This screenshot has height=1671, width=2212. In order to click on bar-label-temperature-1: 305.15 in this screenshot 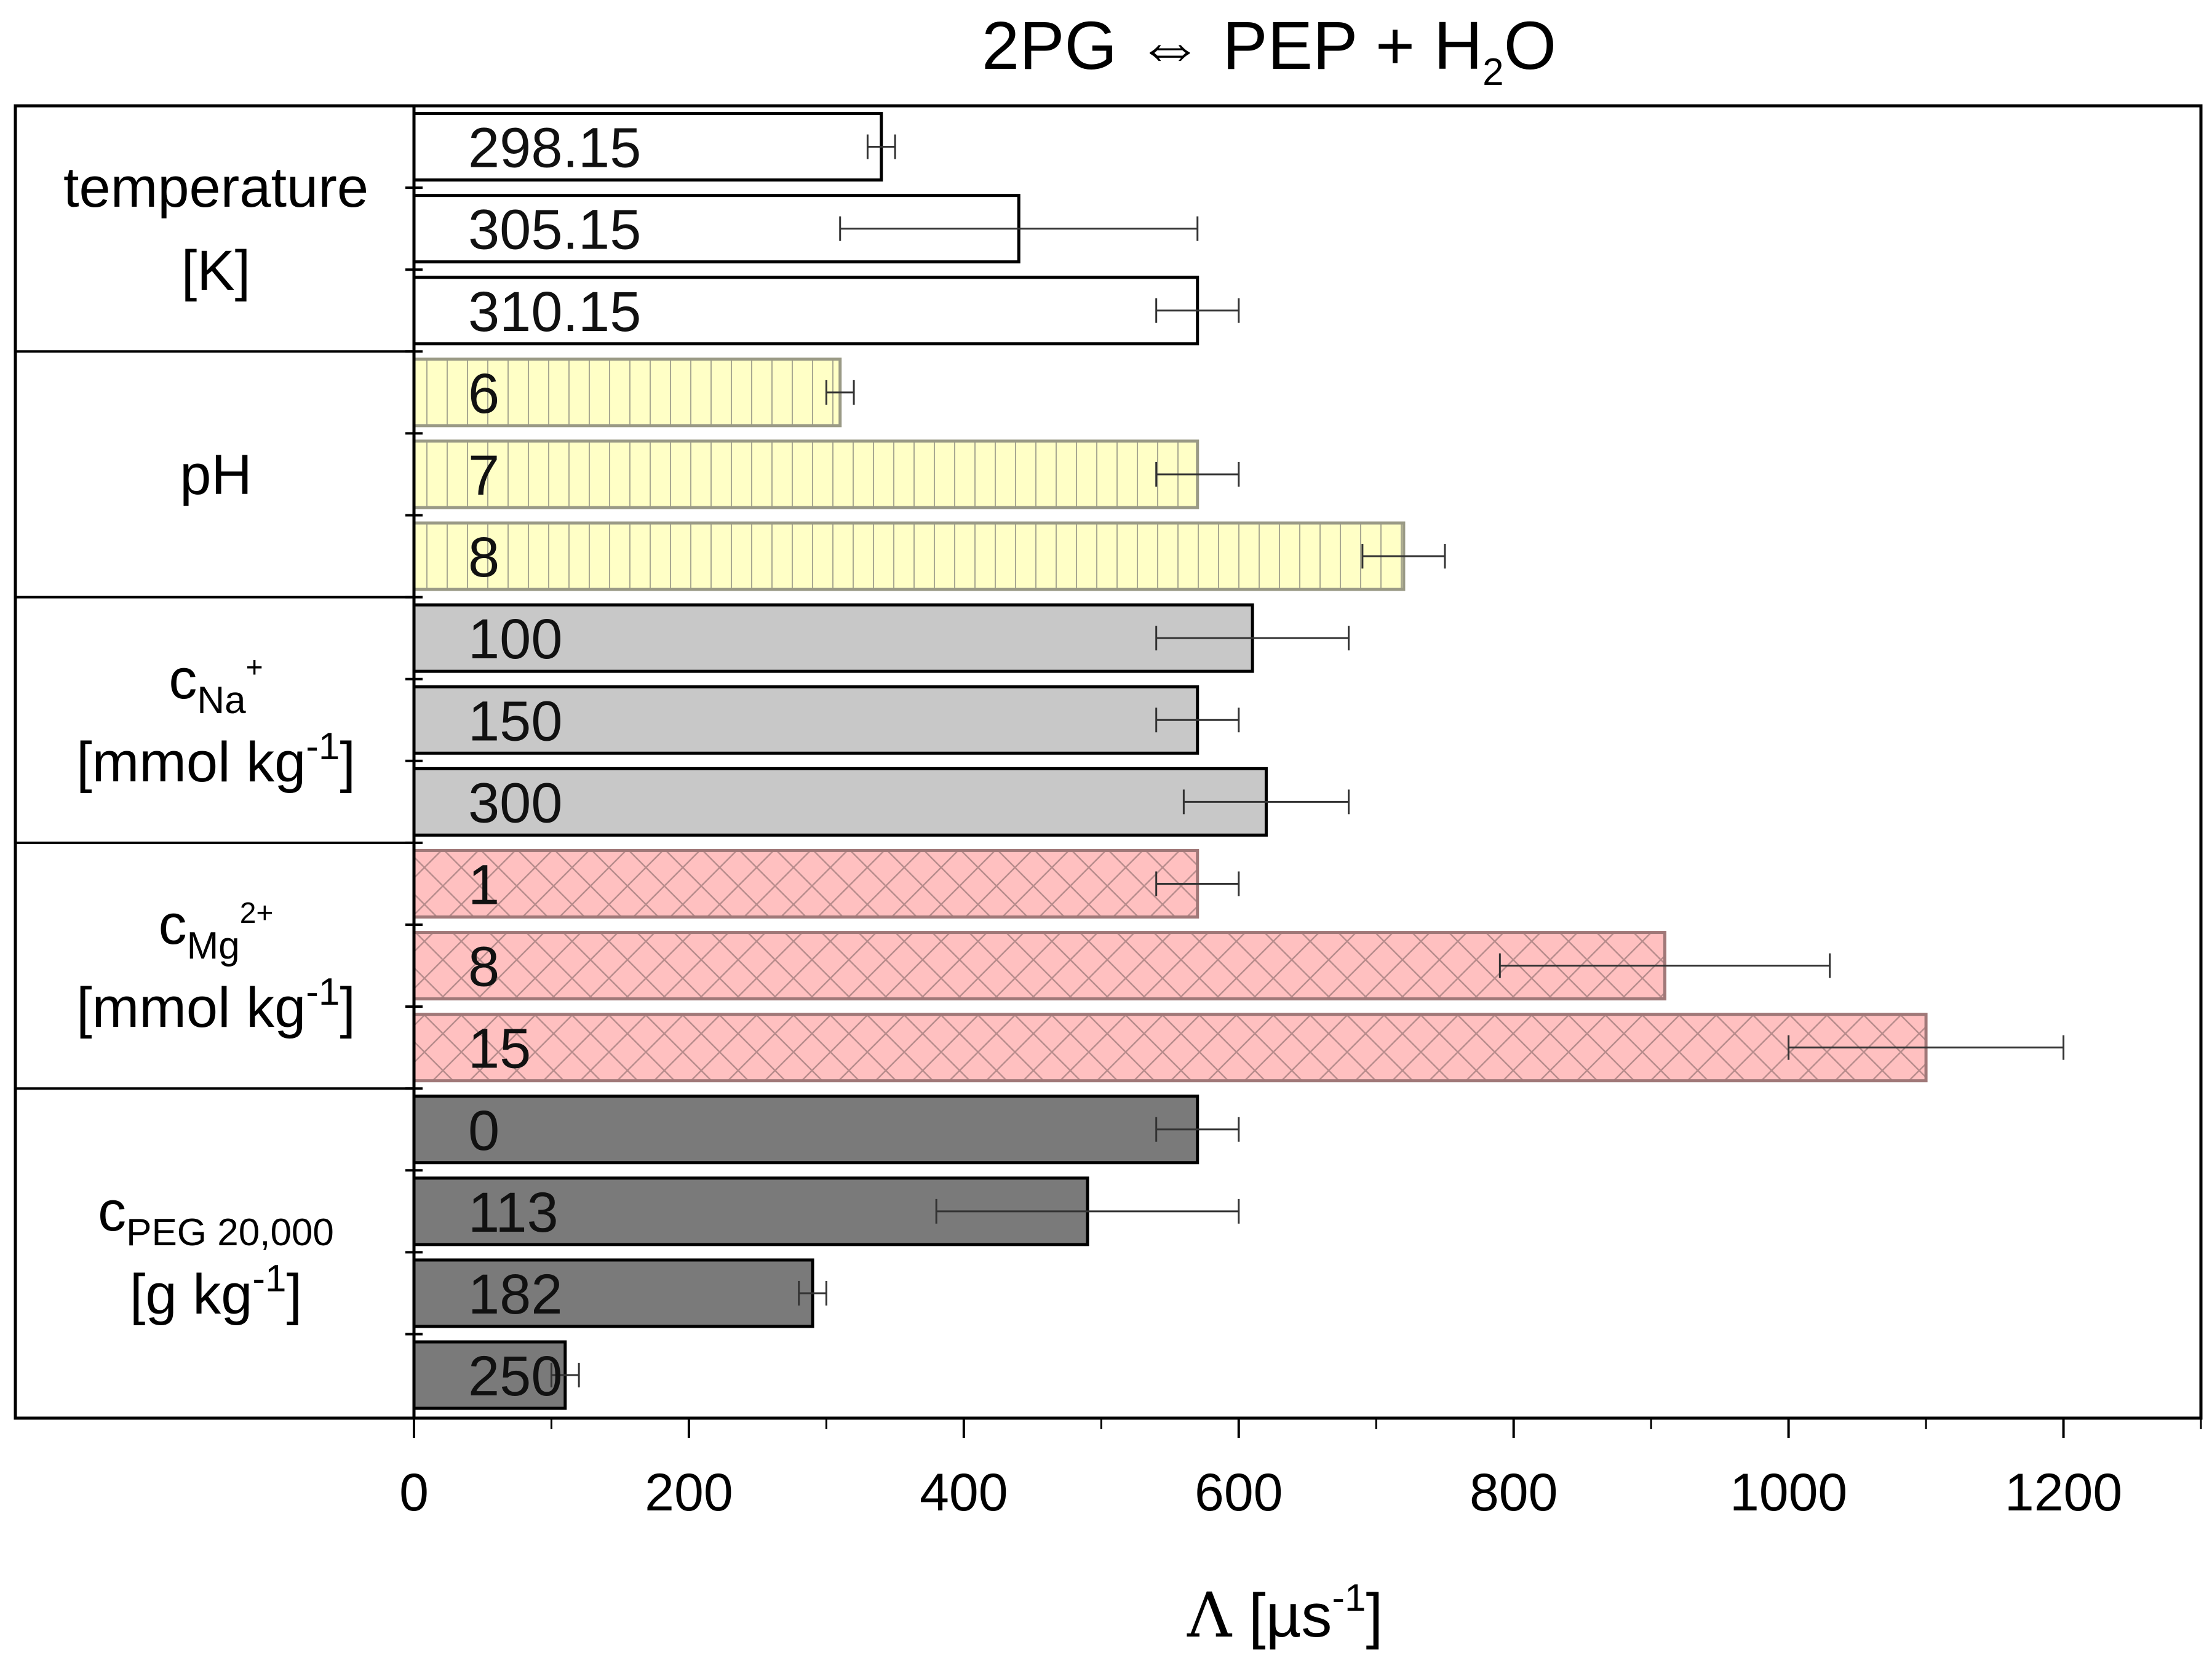, I will do `click(554, 230)`.